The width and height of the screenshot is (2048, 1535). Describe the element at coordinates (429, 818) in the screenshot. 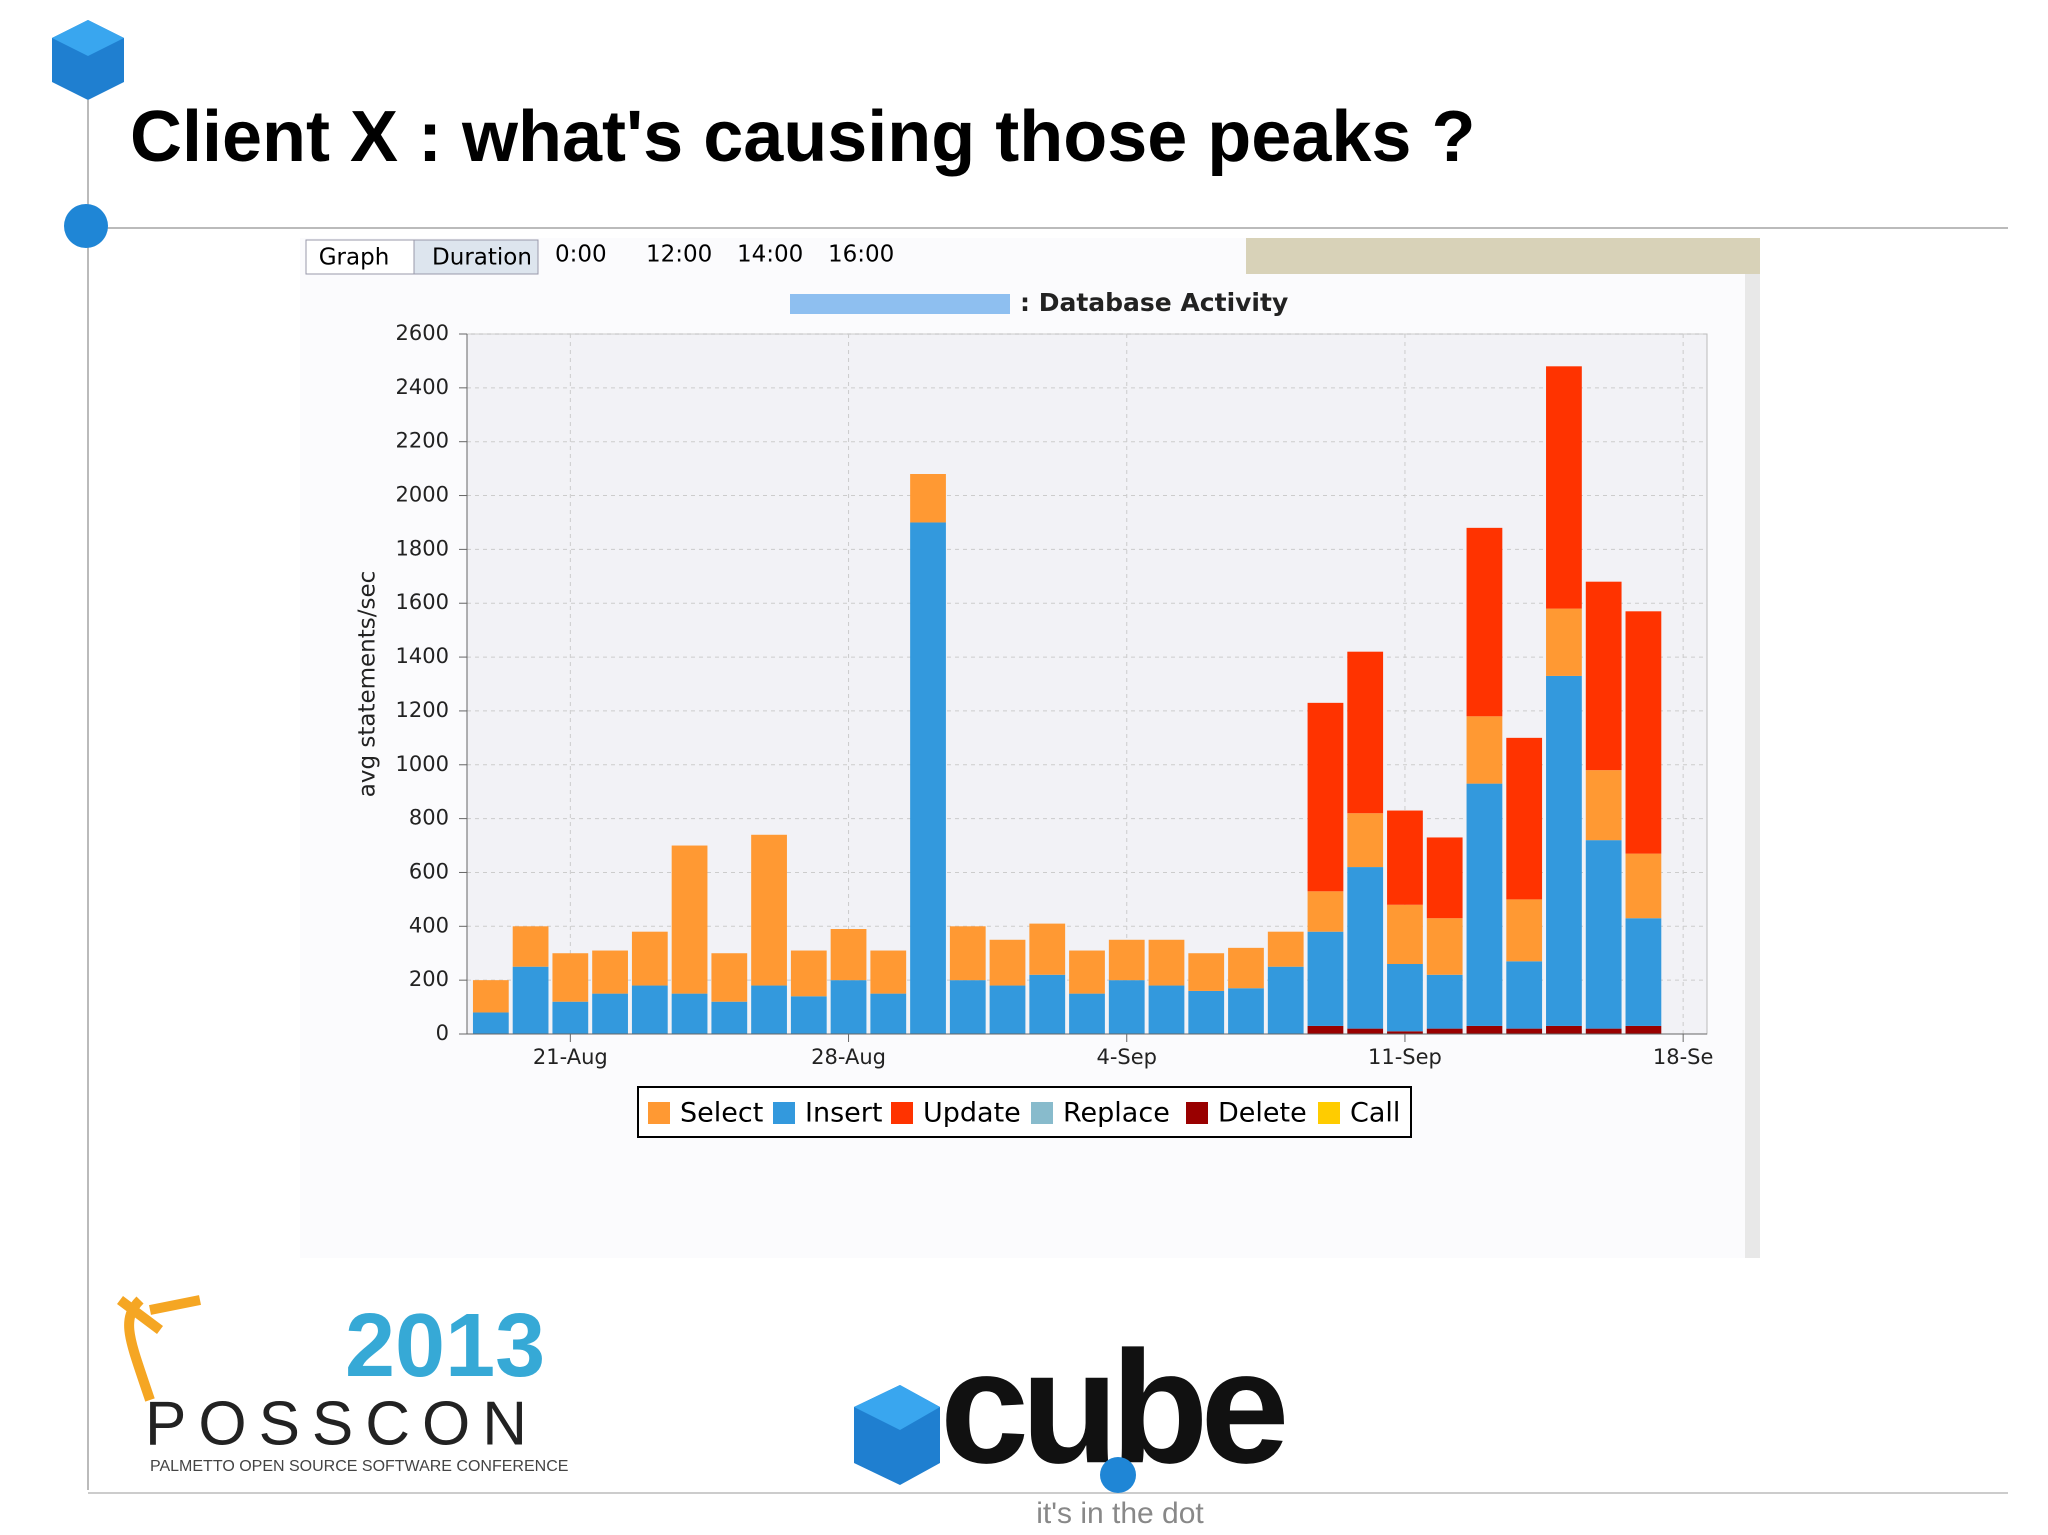

I see `y-tick-label: 800` at that location.